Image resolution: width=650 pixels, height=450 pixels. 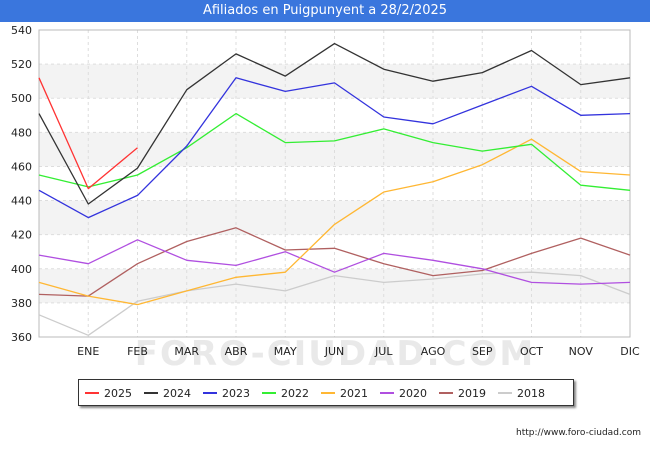 I want to click on y-tick-label: 500, so click(x=21, y=98).